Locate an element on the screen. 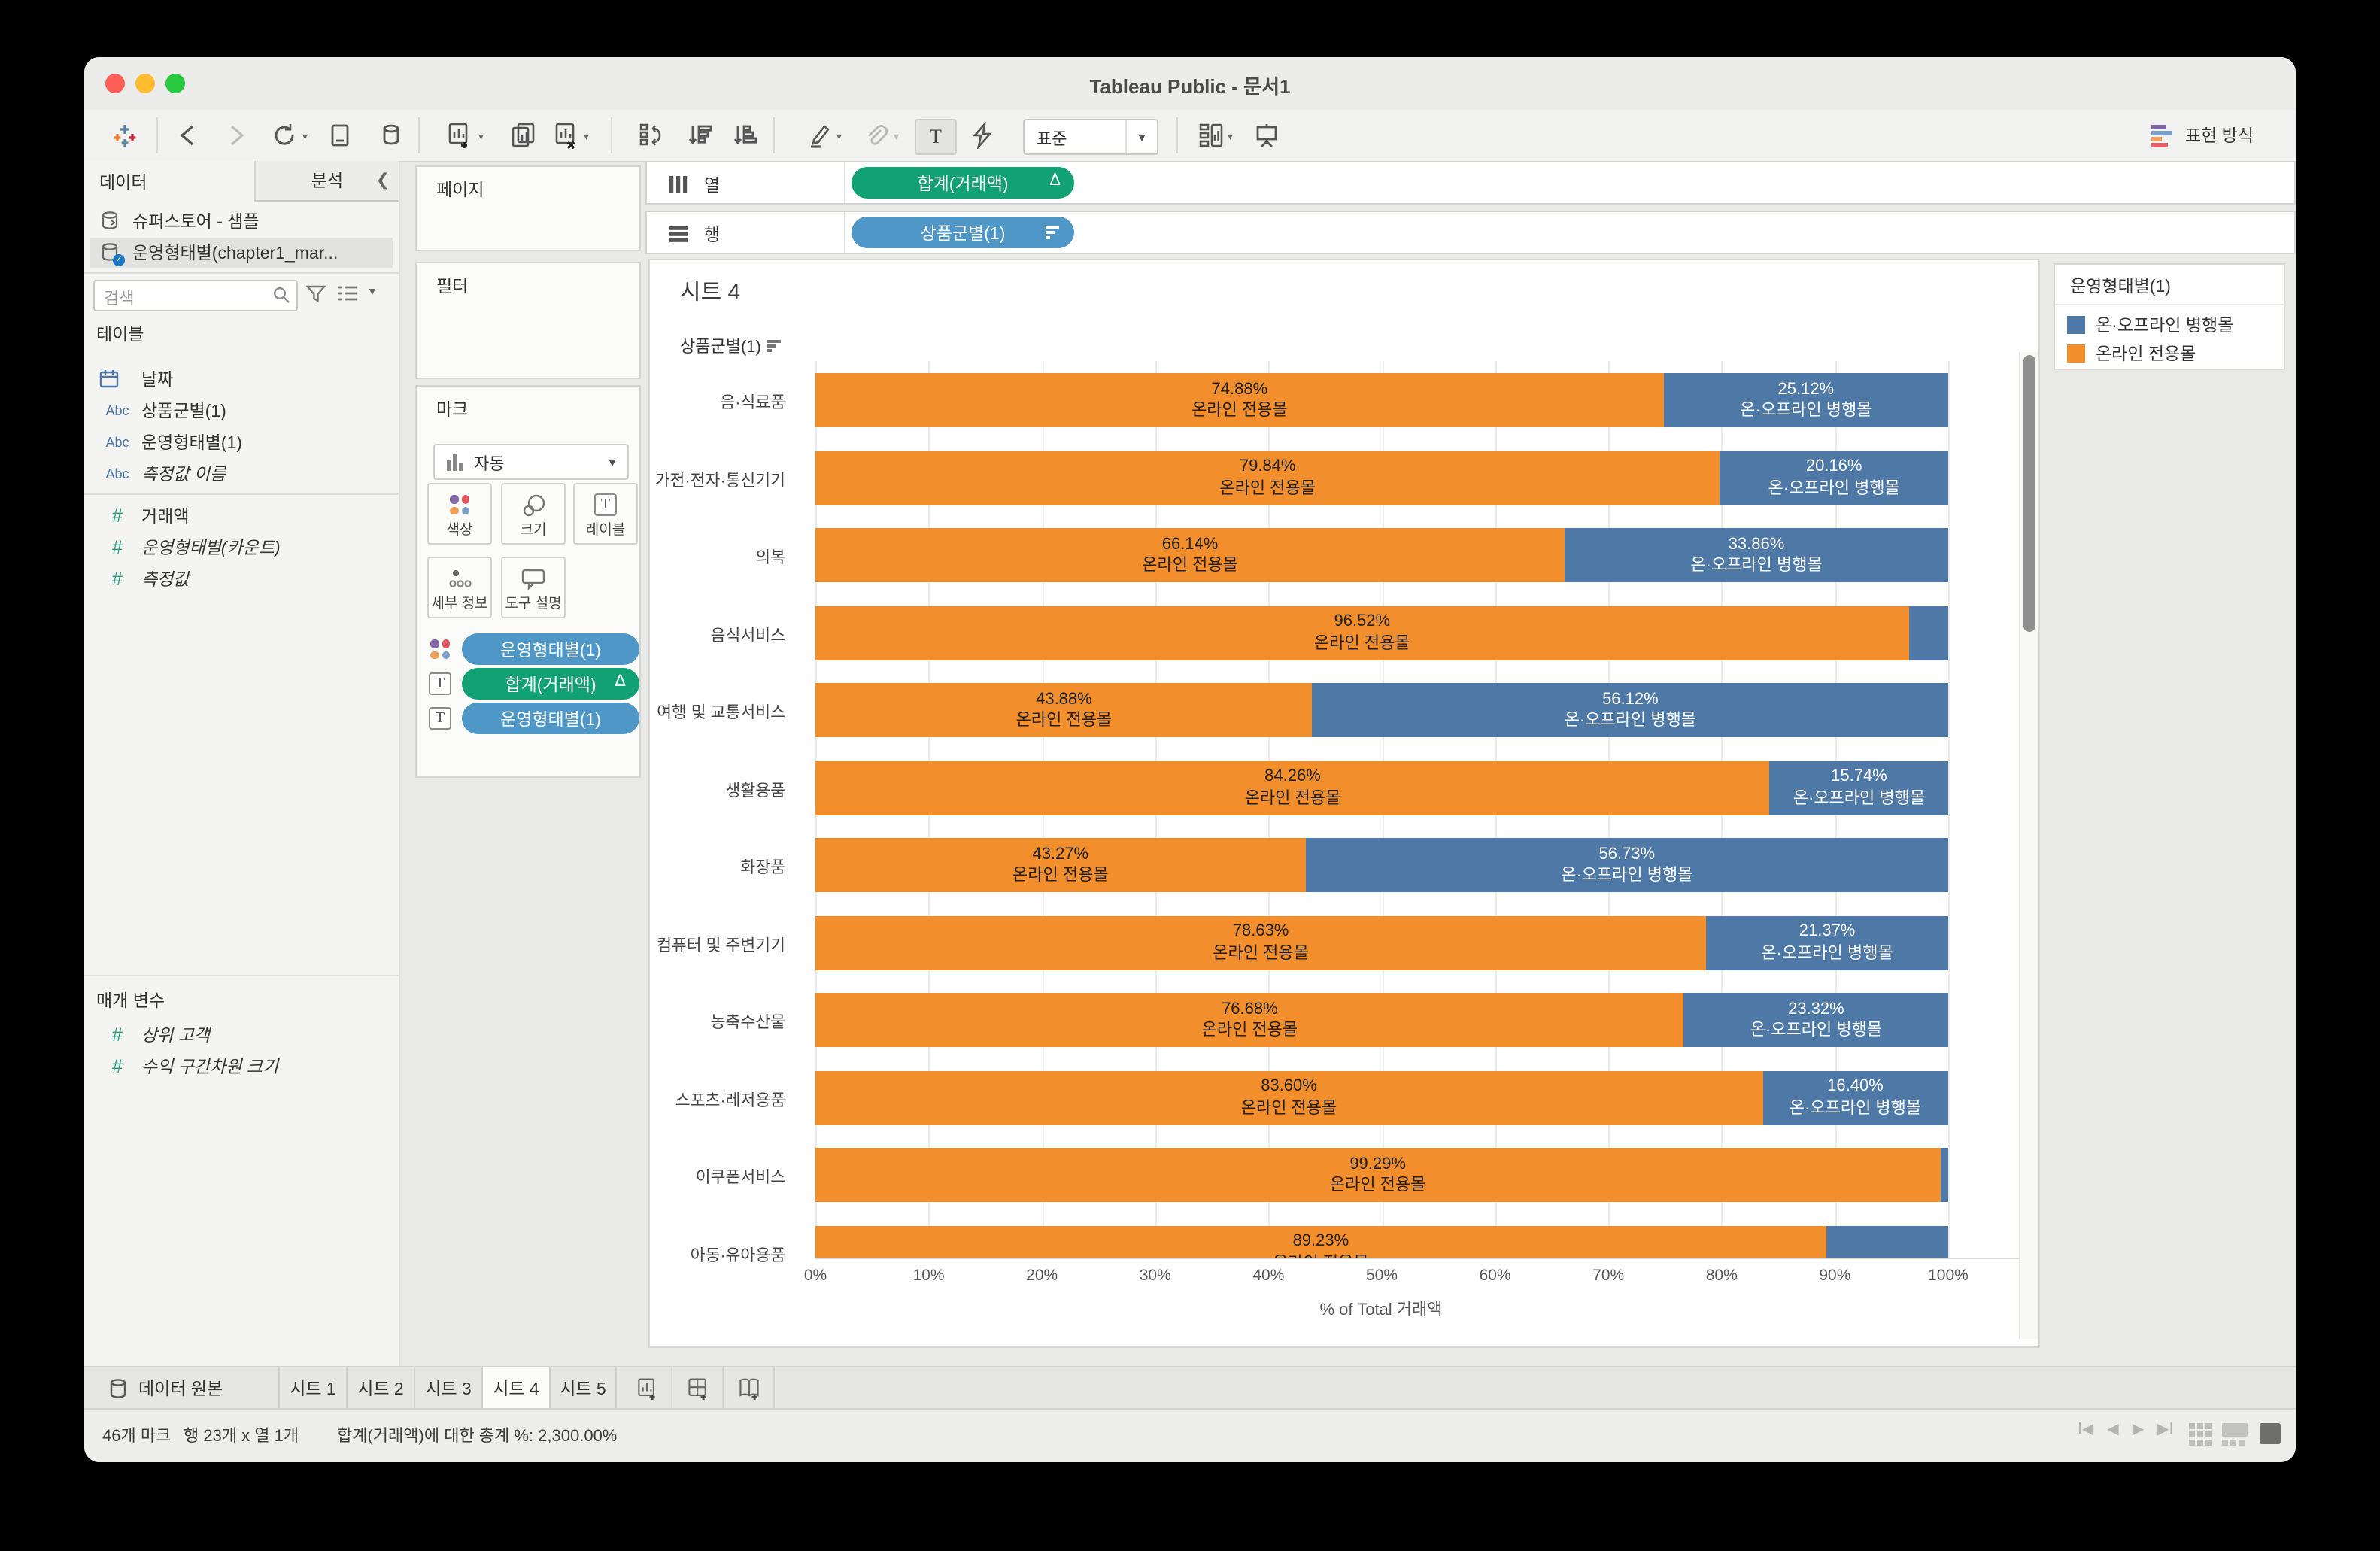  bar-화장품-온라인 전용몰: 43.27% 온라인 전용몰 is located at coordinates (1060, 865).